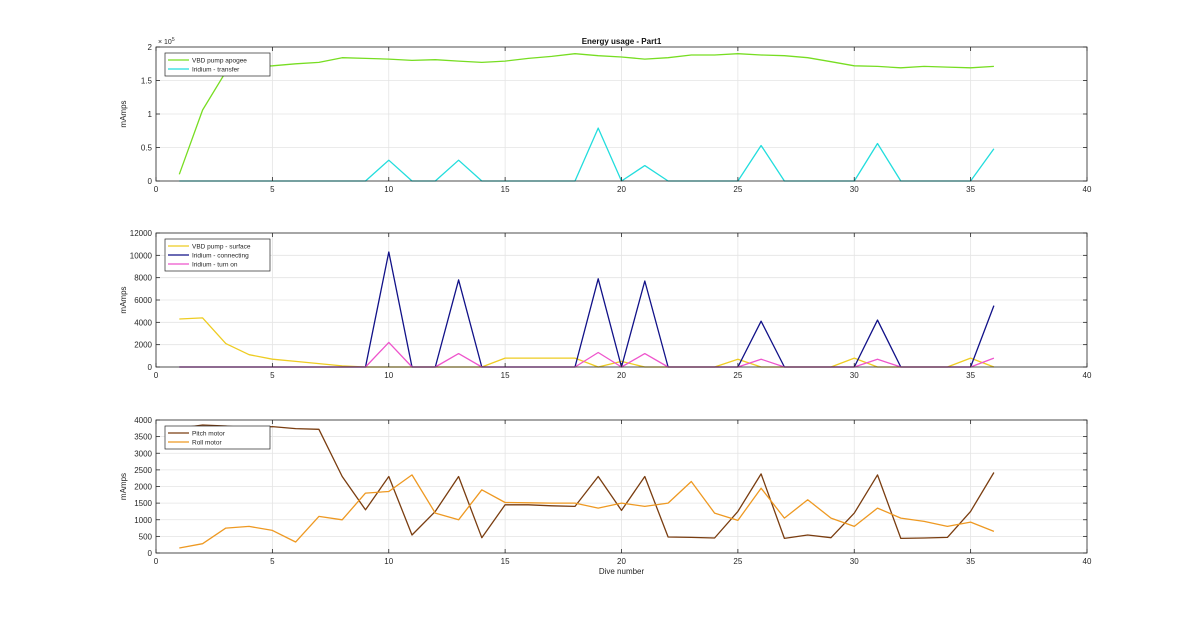 Image resolution: width=1200 pixels, height=627 pixels. Describe the element at coordinates (221, 247) in the screenshot. I see `legend-entry: VBD pump - surface` at that location.